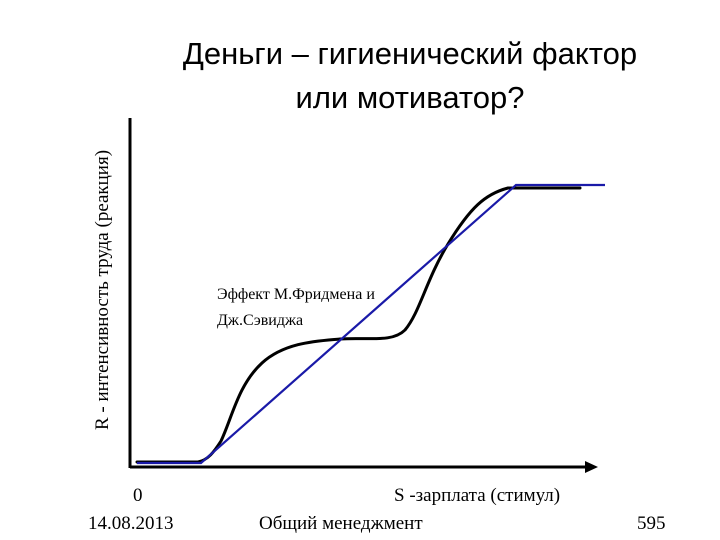  What do you see at coordinates (138, 495) in the screenshot?
I see `origin-label: 0` at bounding box center [138, 495].